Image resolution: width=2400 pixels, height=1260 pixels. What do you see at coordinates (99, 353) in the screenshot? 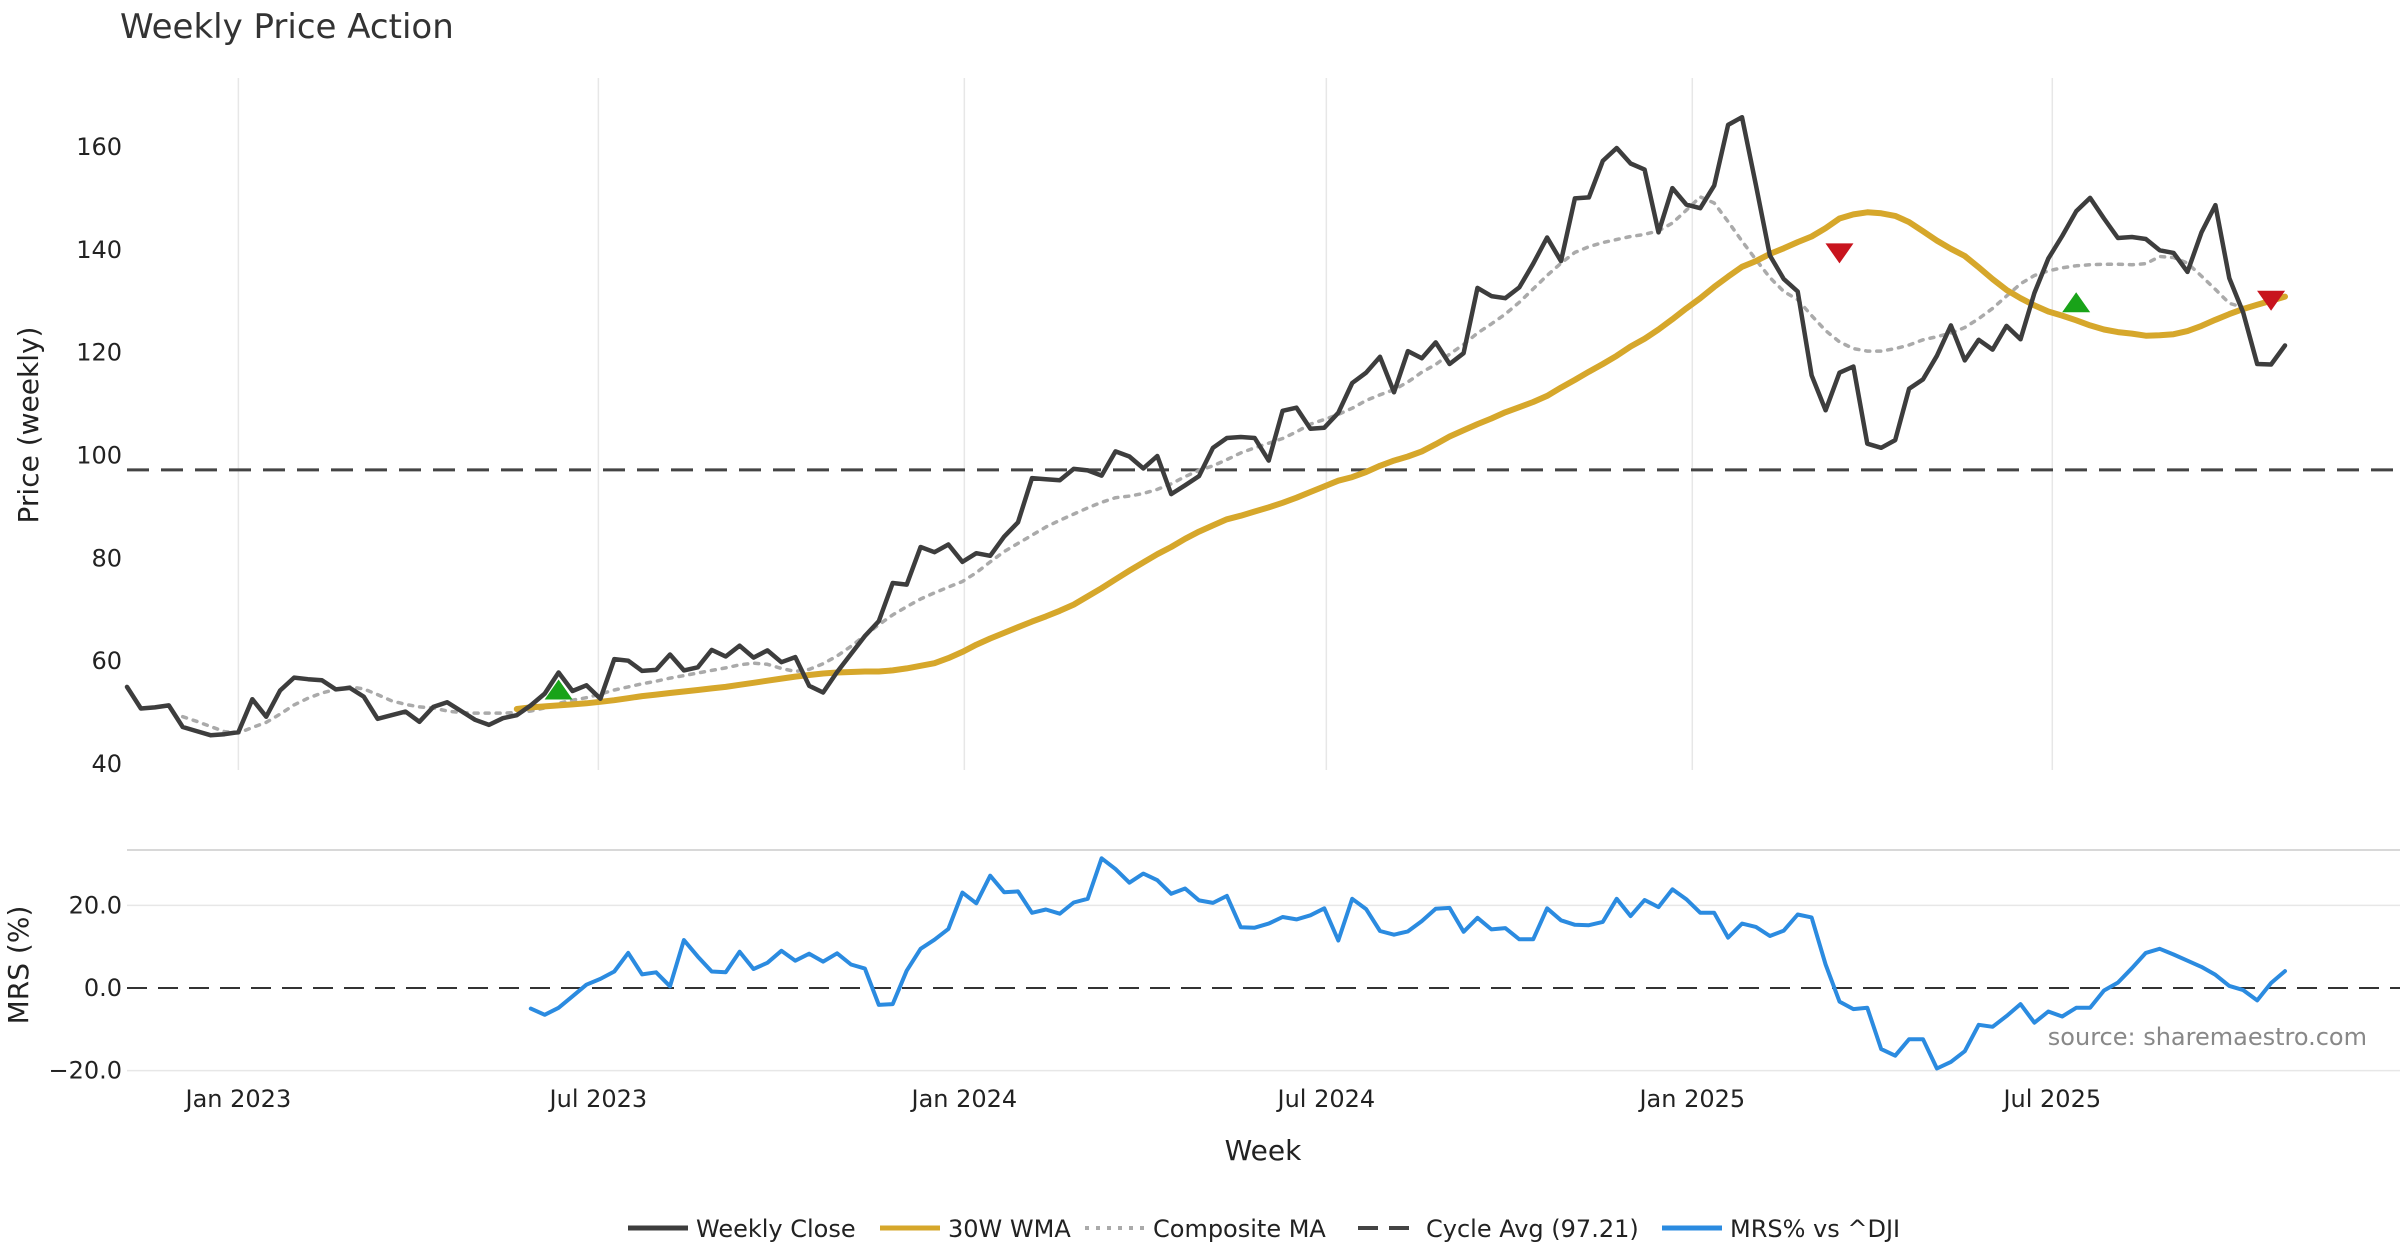
I see `price-y-tick-label: 120` at bounding box center [99, 353].